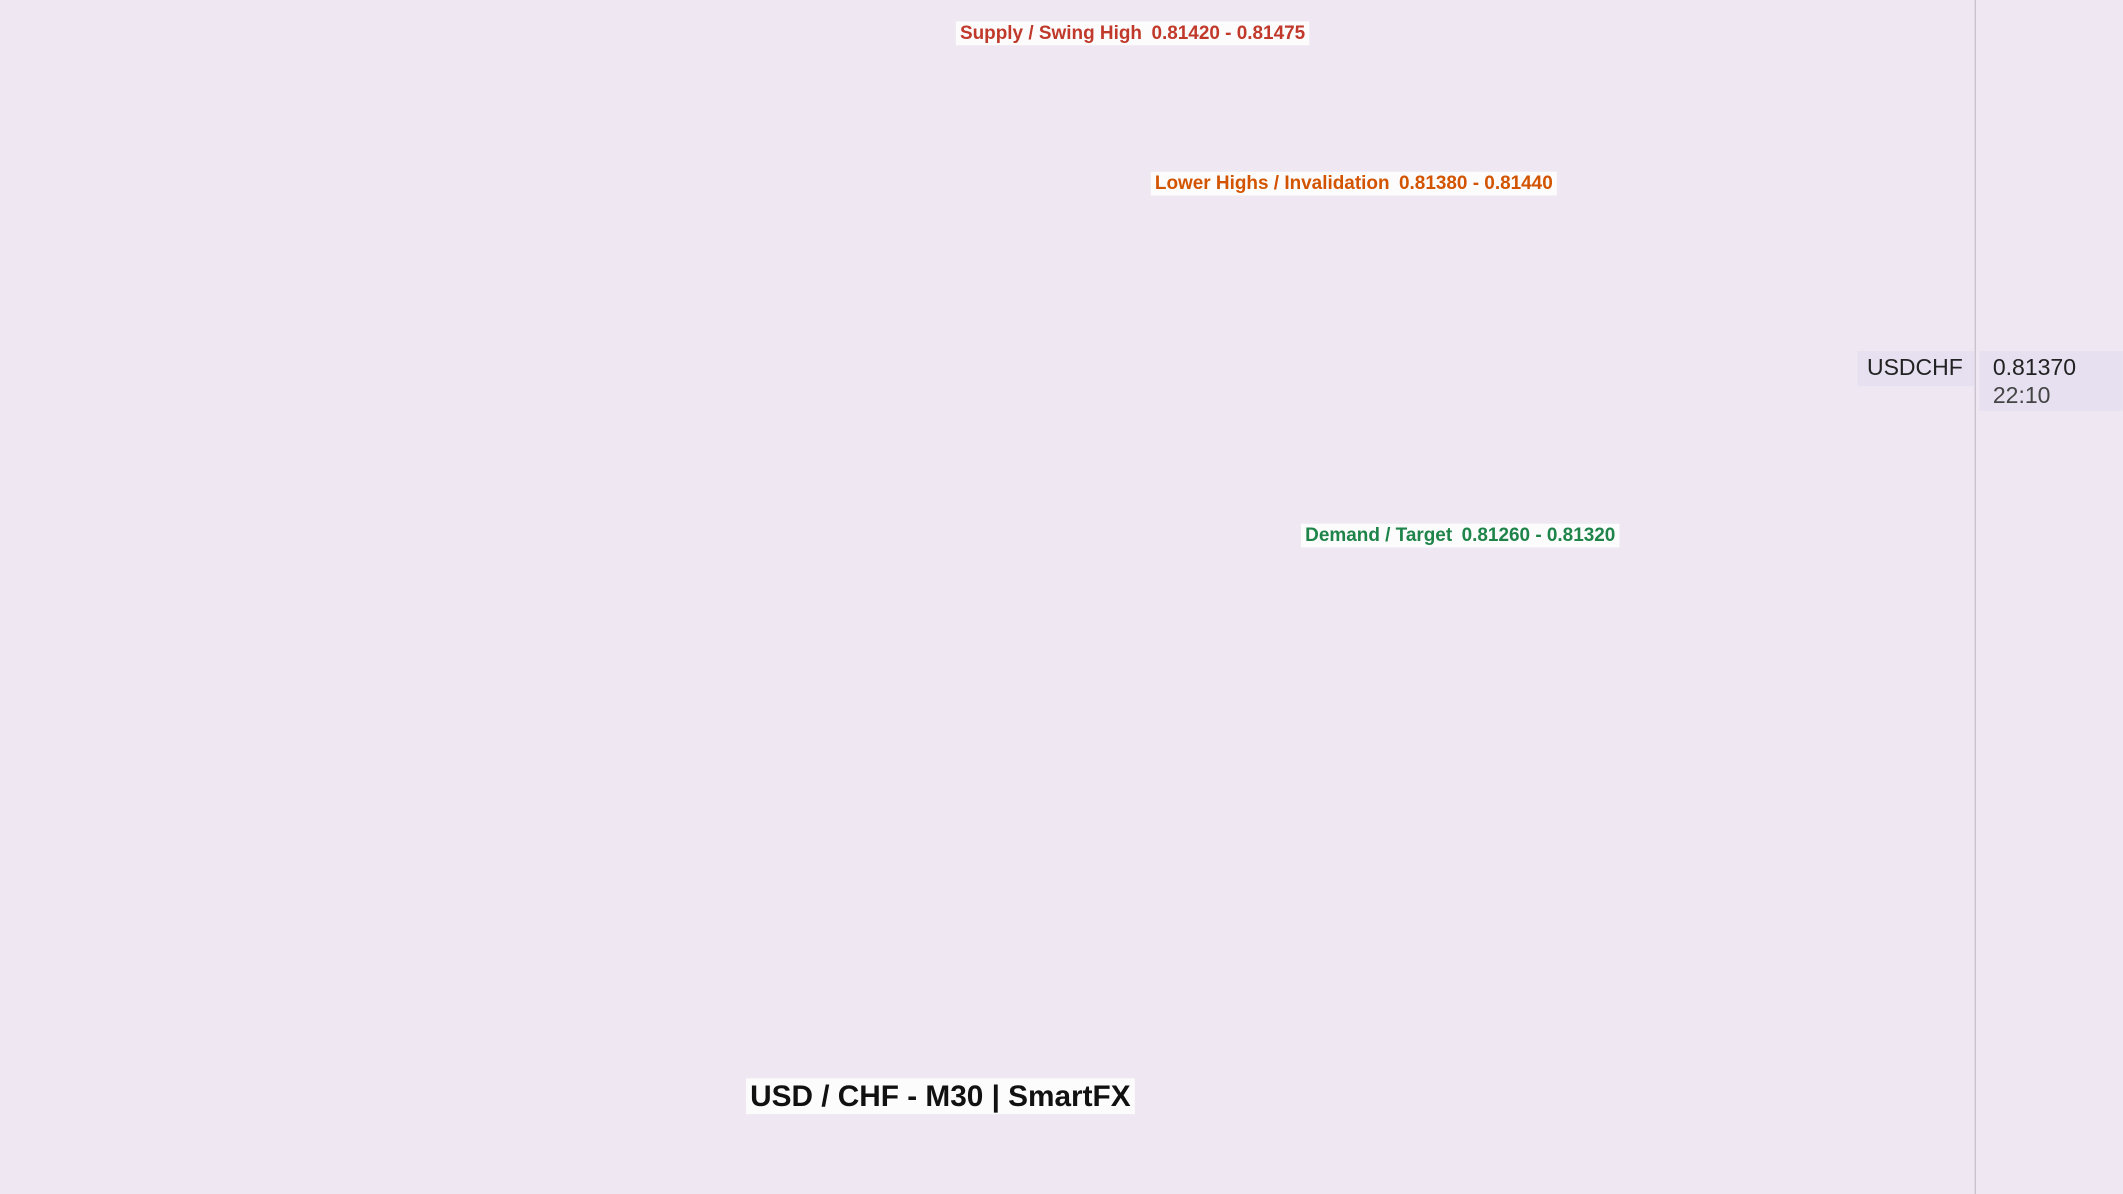 The height and width of the screenshot is (1194, 2123). I want to click on countdown-label: 22:10, so click(2022, 395).